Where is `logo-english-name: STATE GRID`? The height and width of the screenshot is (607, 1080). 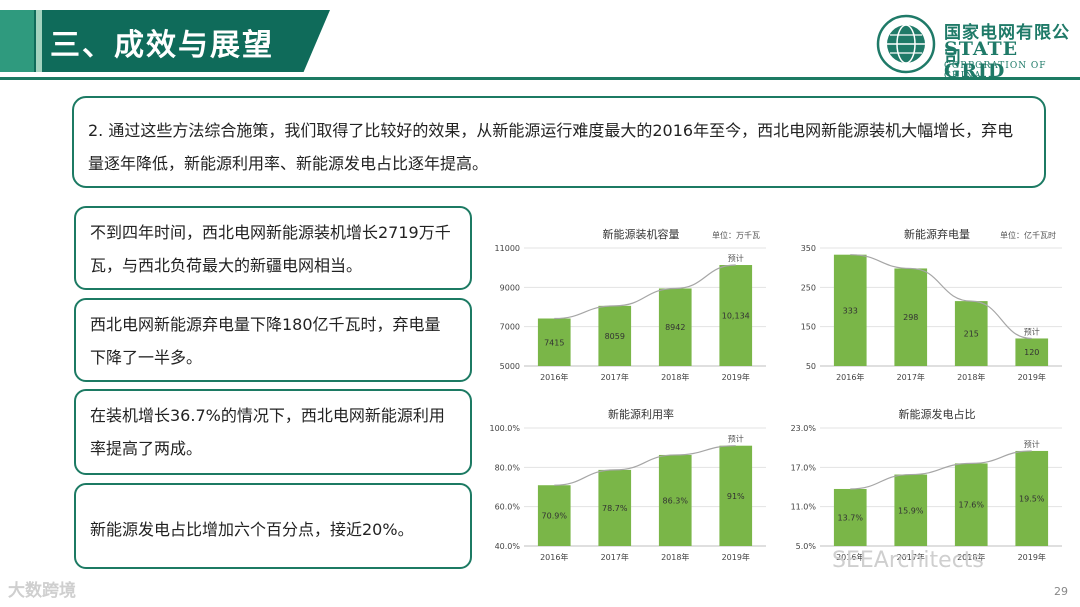 logo-english-name: STATE GRID is located at coordinates (981, 60).